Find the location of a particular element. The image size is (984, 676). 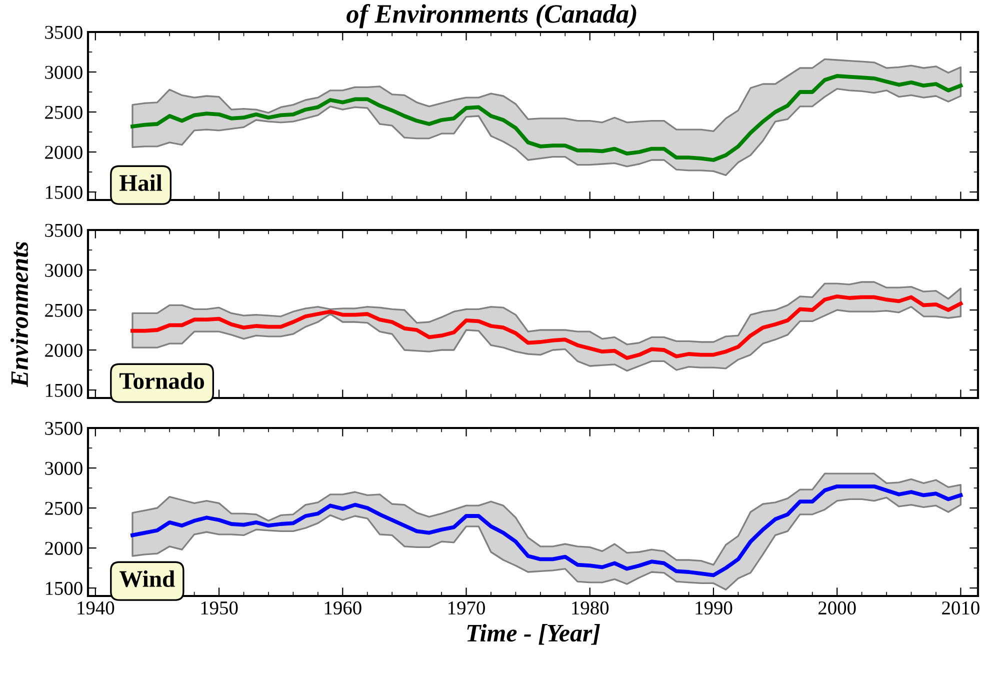

annotation: Tornado is located at coordinates (162, 381).